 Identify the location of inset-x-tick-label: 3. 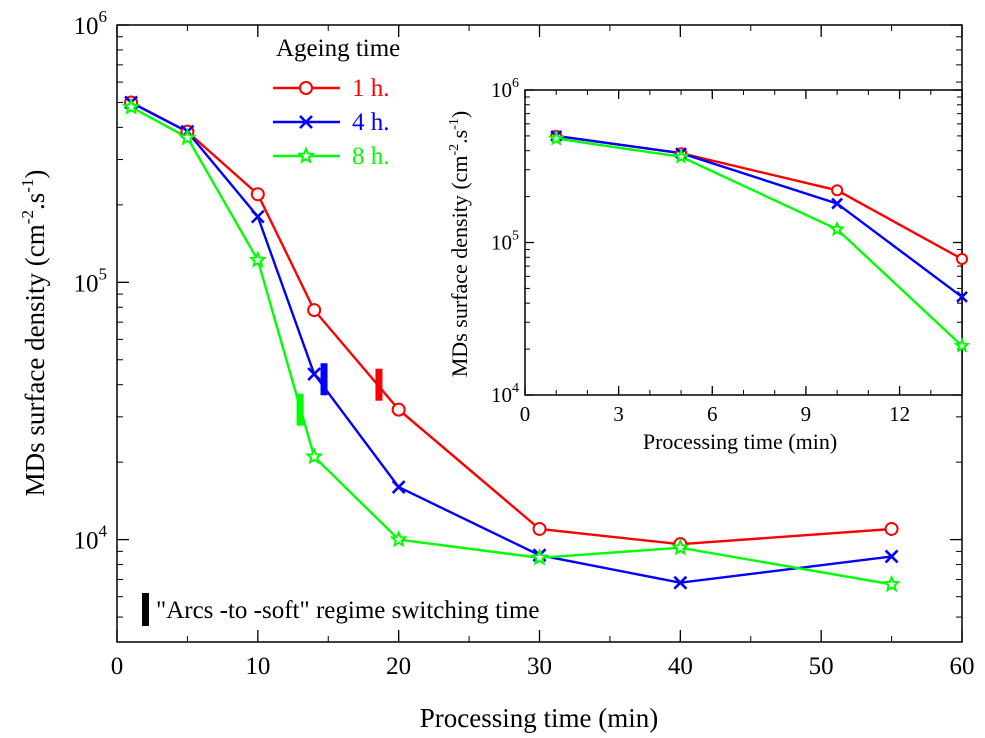
(618, 414).